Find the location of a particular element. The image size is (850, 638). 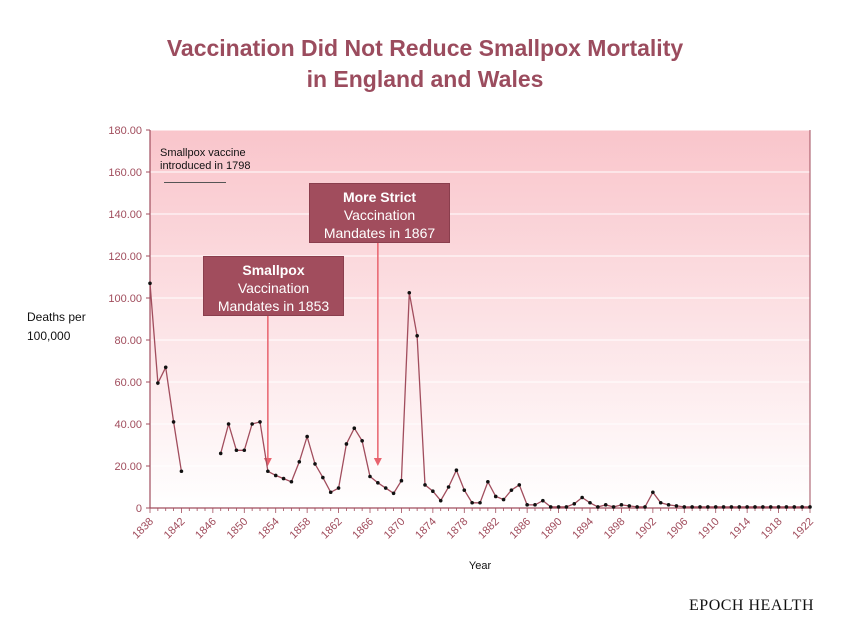

y-axis-label-line1: Deaths per is located at coordinates (56, 317).